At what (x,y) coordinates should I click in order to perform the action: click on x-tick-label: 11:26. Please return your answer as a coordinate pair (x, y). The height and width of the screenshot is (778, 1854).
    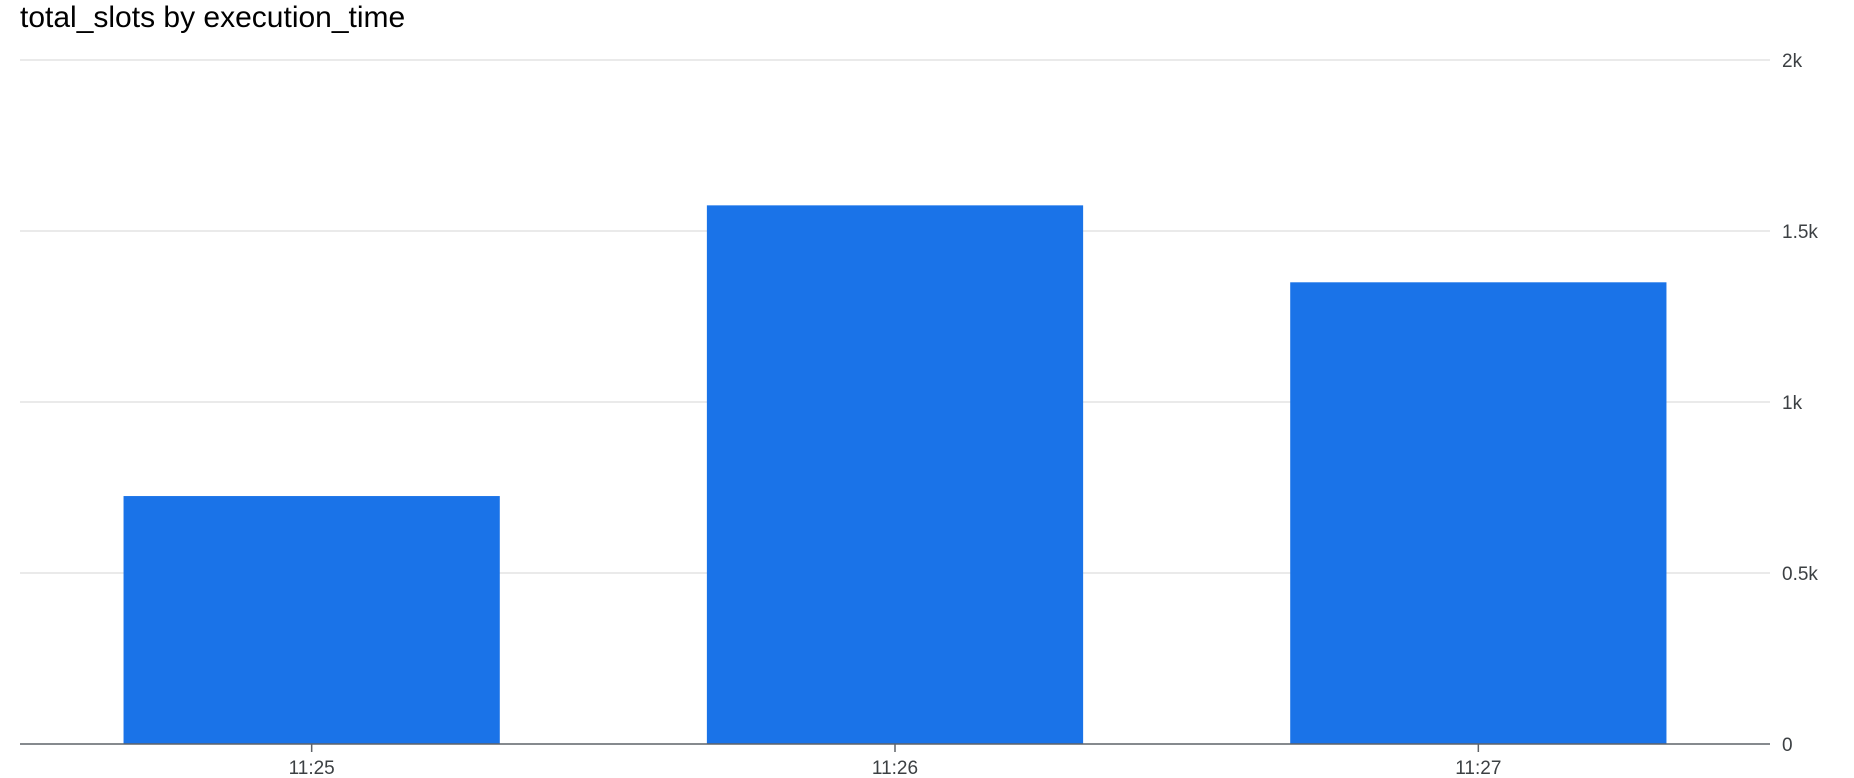
    Looking at the image, I should click on (895, 768).